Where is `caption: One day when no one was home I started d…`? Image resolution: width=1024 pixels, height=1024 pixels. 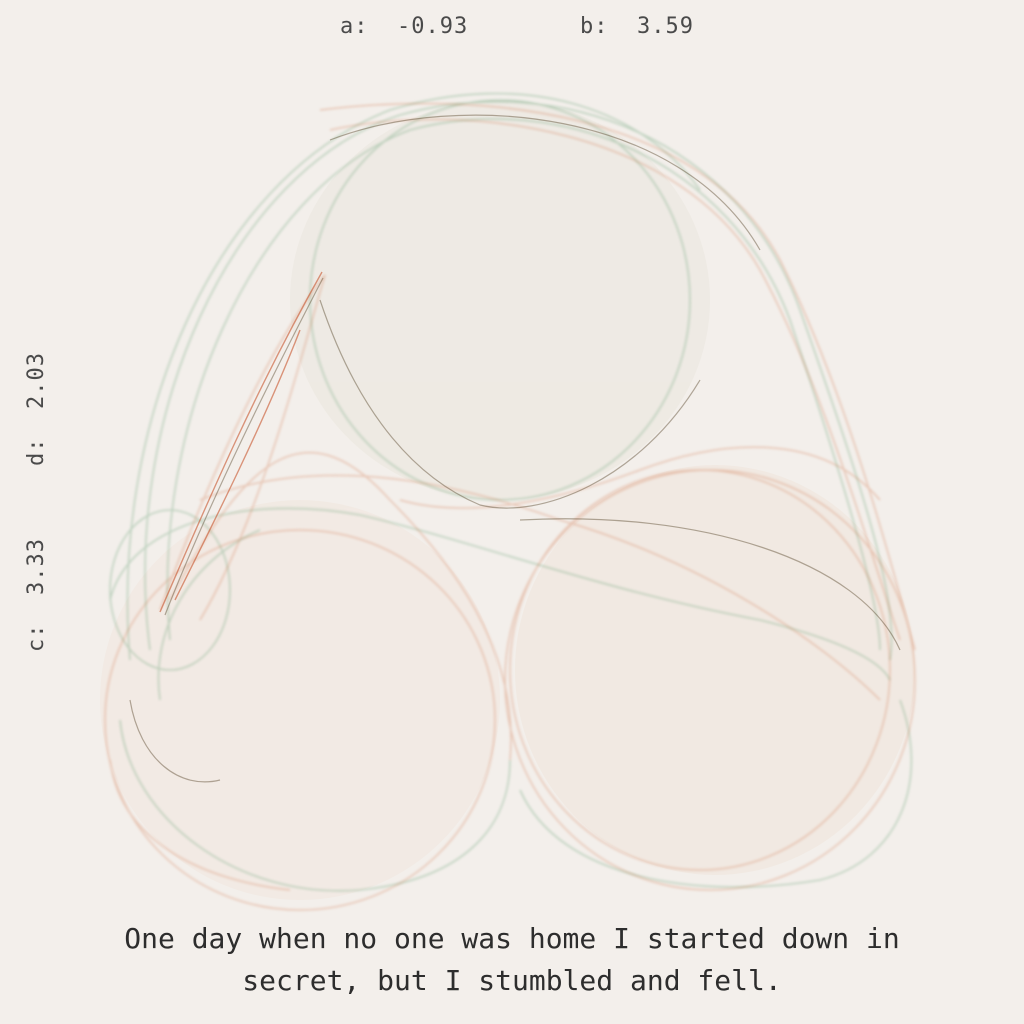 caption: One day when no one was home I started d… is located at coordinates (512, 960).